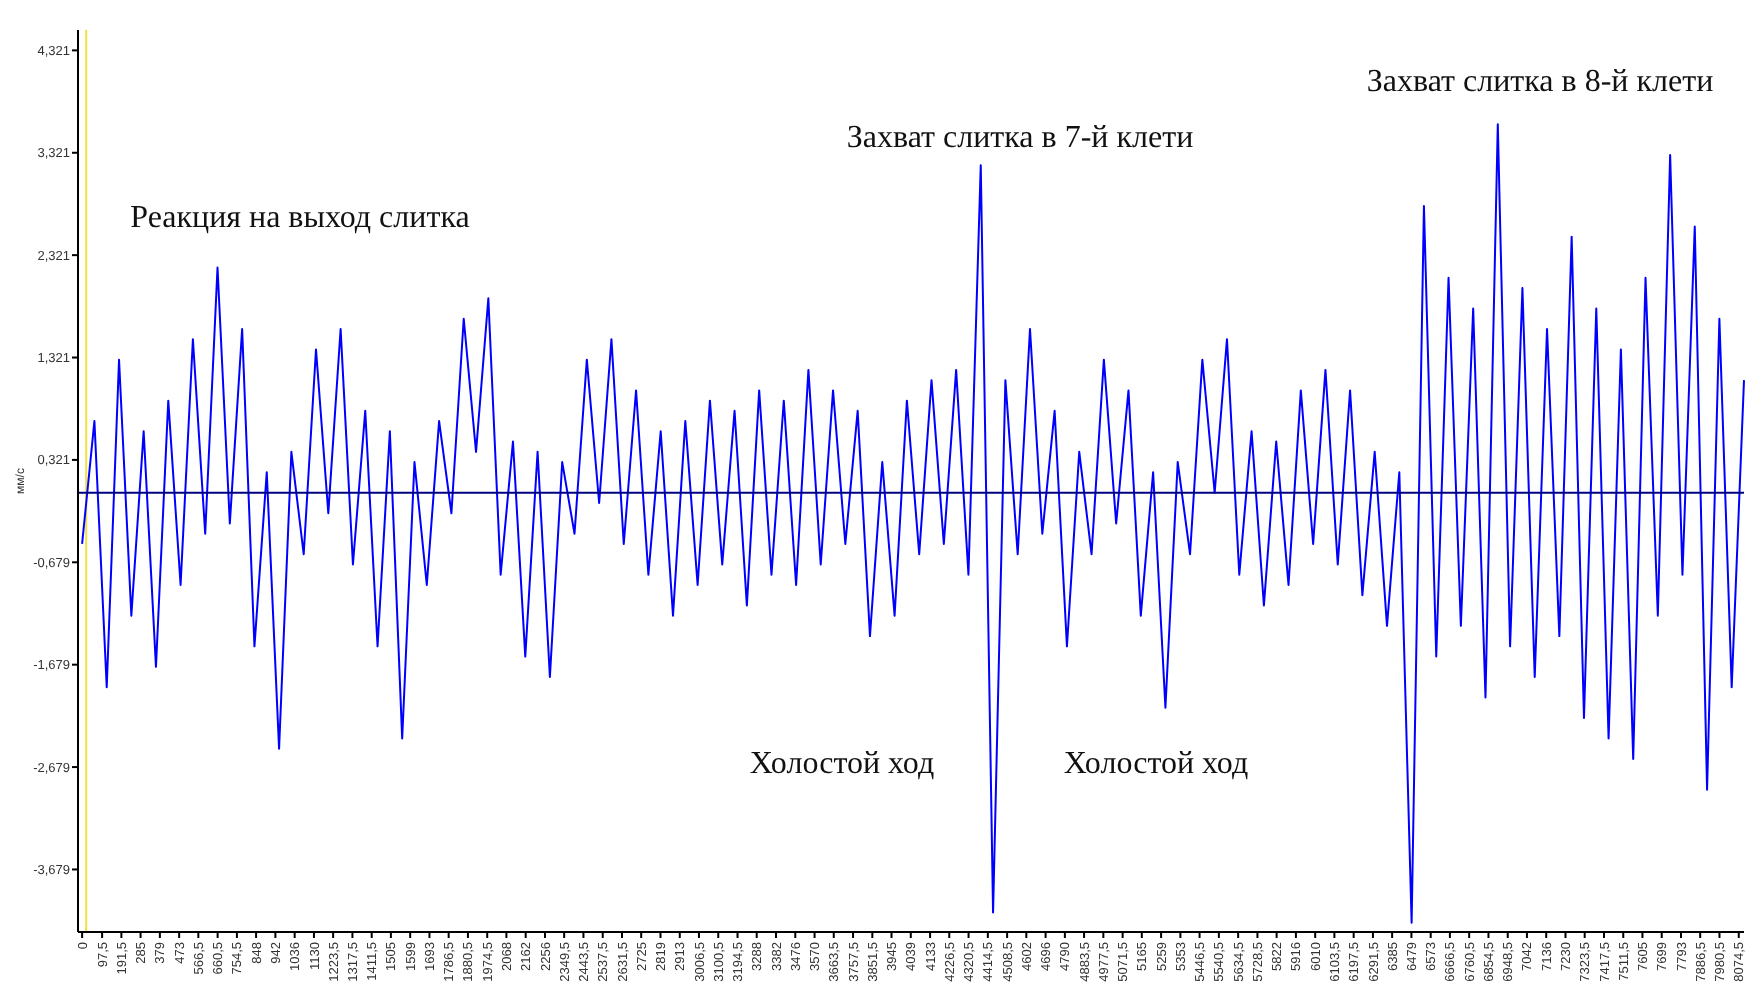 The height and width of the screenshot is (988, 1748). Describe the element at coordinates (1020, 138) in the screenshot. I see `annotation: Захват слитка в 7-й клети` at that location.